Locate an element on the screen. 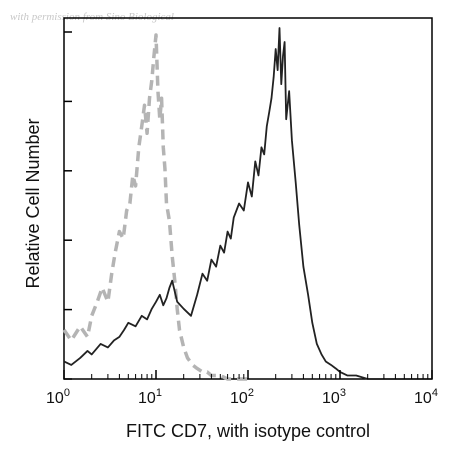 This screenshot has height=470, width=450. x-tick-label: 10⁴ is located at coordinates (426, 397).